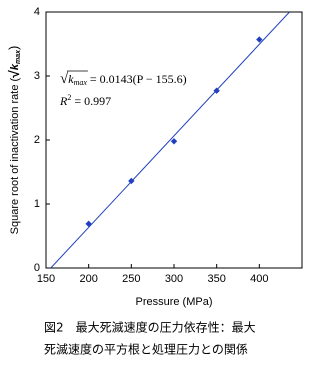 Image resolution: width=321 pixels, height=365 pixels. Describe the element at coordinates (174, 279) in the screenshot. I see `x-tick-label: 300` at that location.